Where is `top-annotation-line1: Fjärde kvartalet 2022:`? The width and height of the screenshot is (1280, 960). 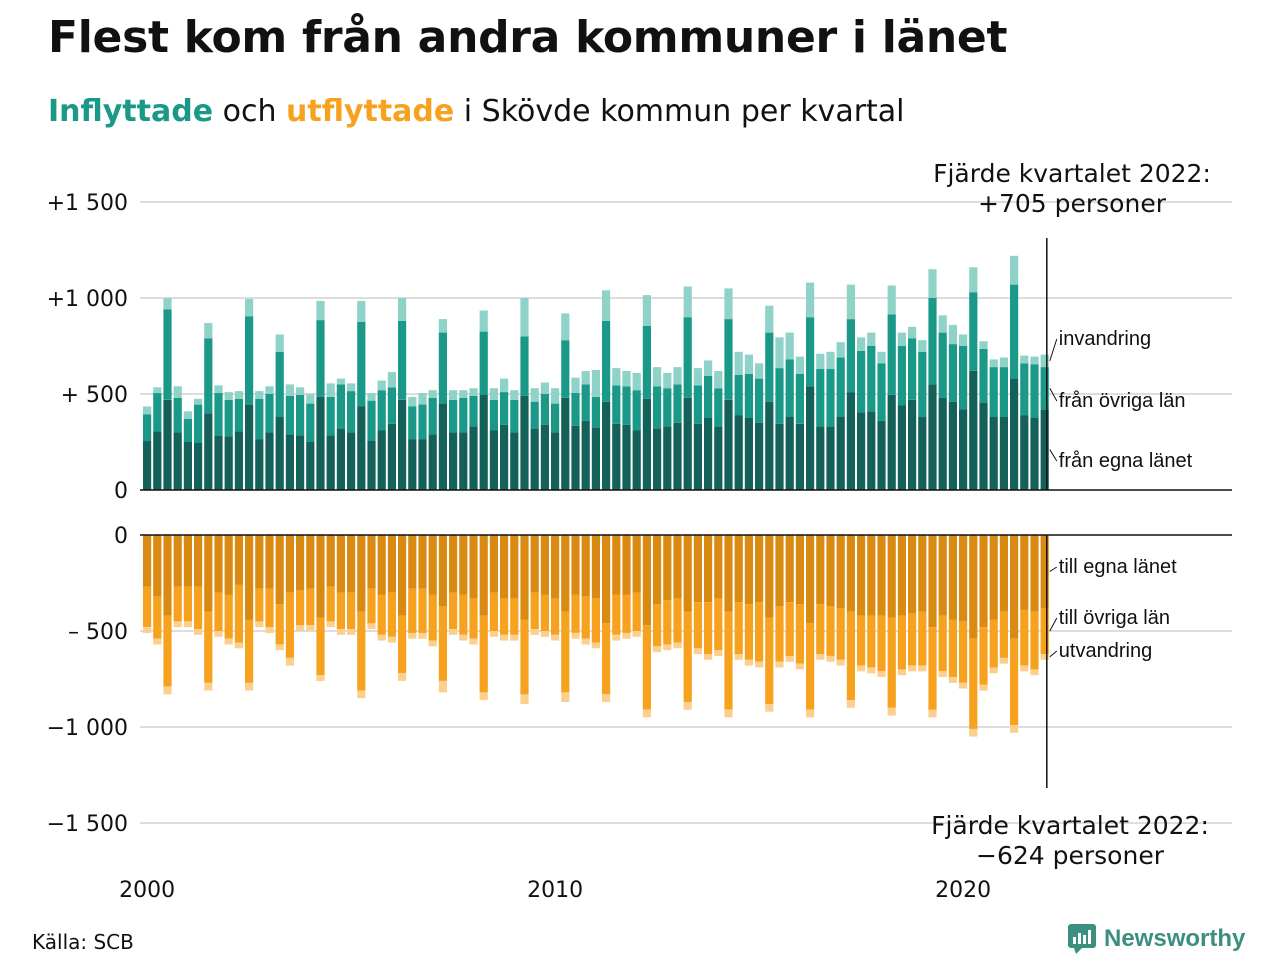 top-annotation-line1: Fjärde kvartalet 2022: is located at coordinates (1072, 173).